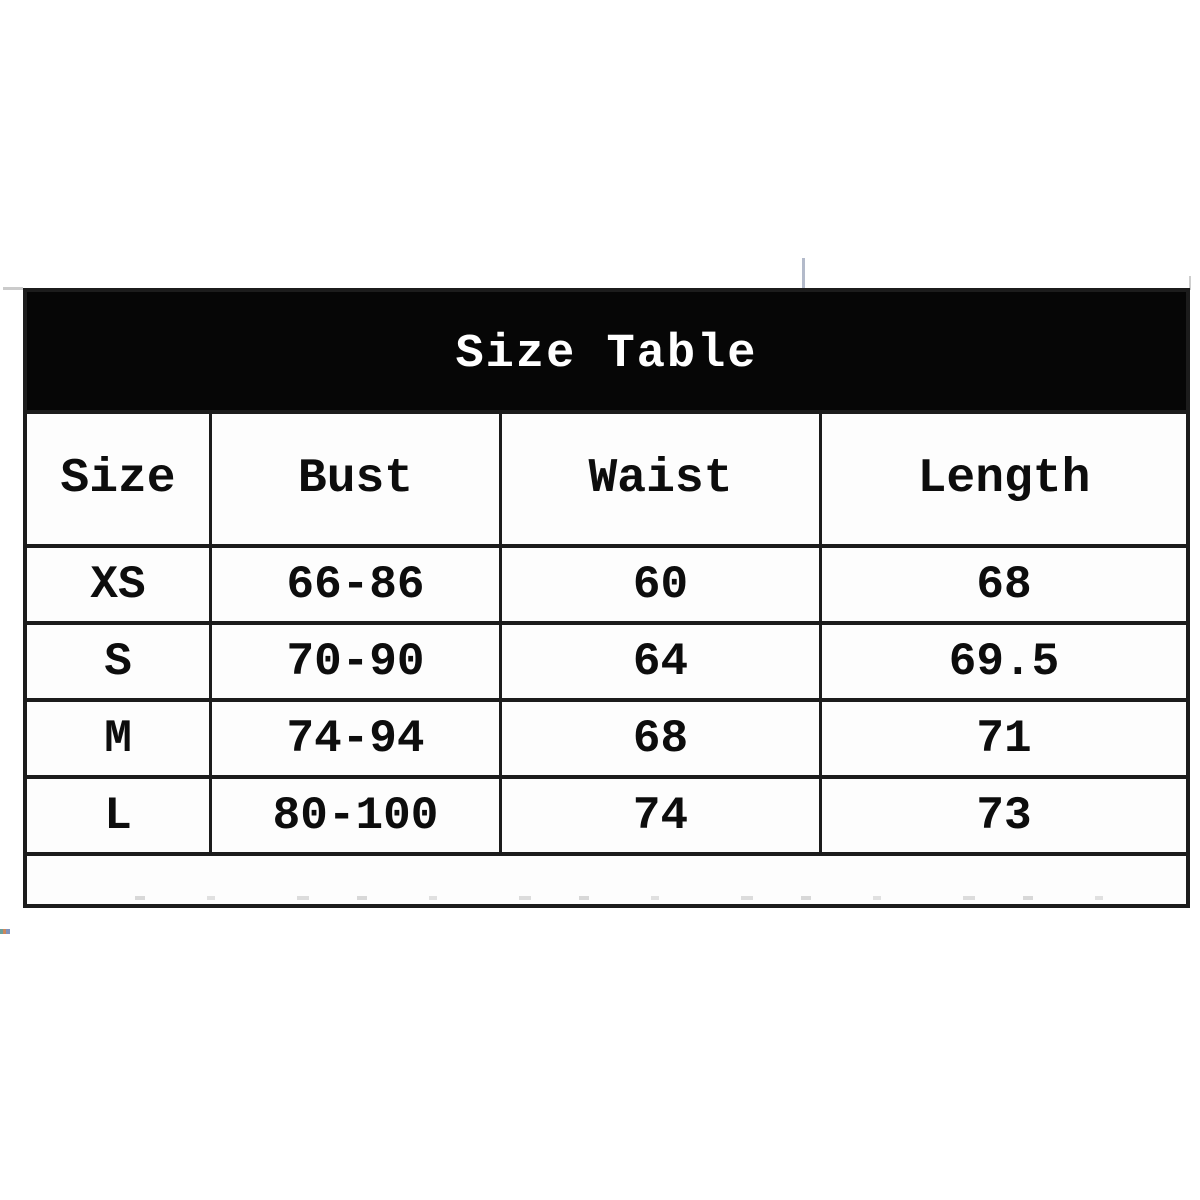 This screenshot has height=1200, width=1200. What do you see at coordinates (606, 354) in the screenshot?
I see `size-table-title: Size Table` at bounding box center [606, 354].